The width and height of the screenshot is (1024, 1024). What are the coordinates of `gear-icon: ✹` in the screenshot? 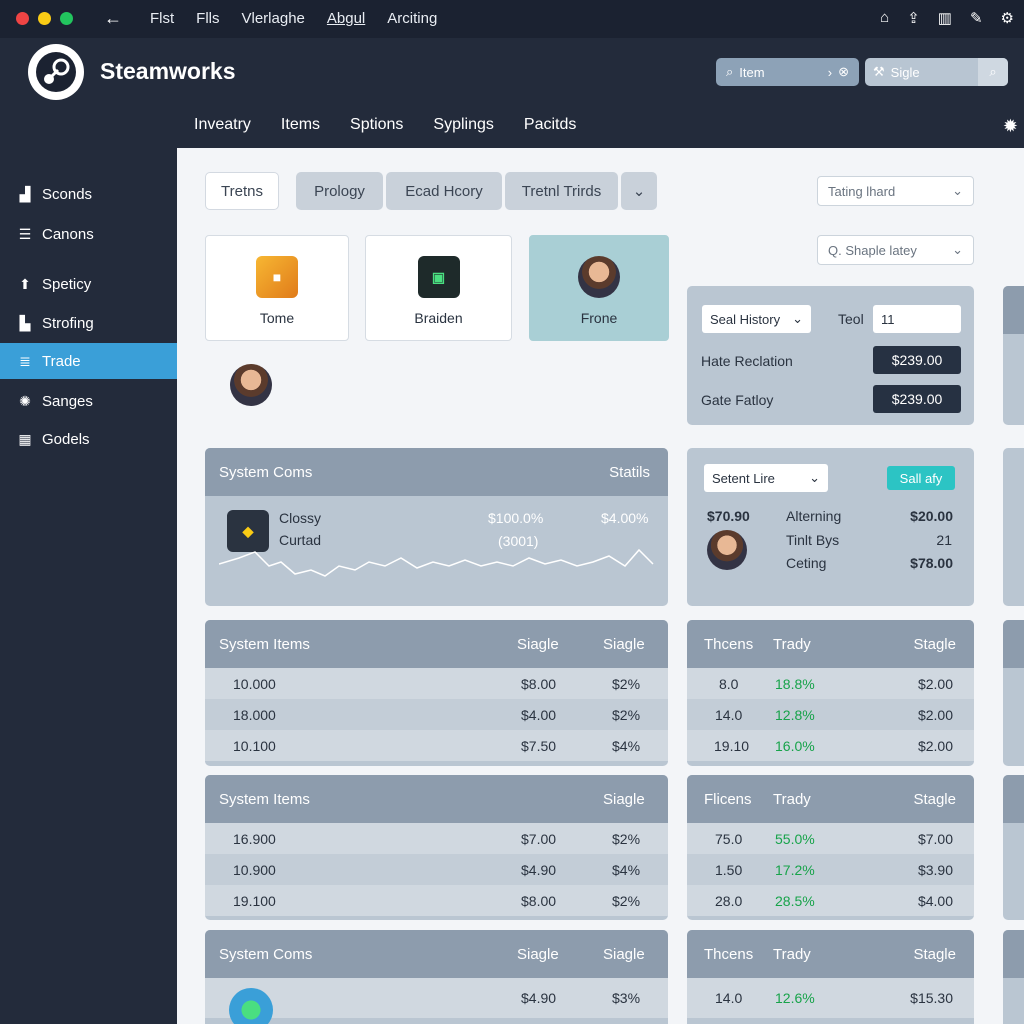 It's located at (1010, 126).